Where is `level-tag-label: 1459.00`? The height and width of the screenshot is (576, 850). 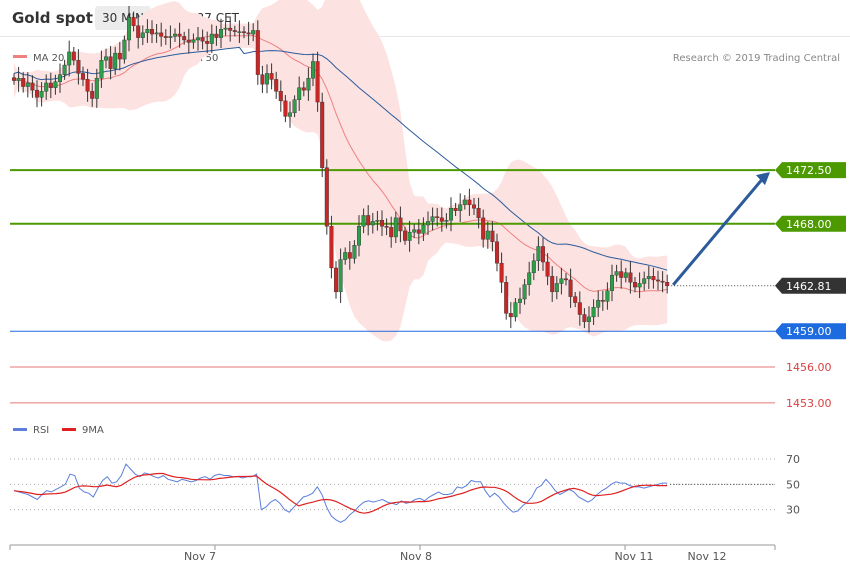
level-tag-label: 1459.00 is located at coordinates (809, 331).